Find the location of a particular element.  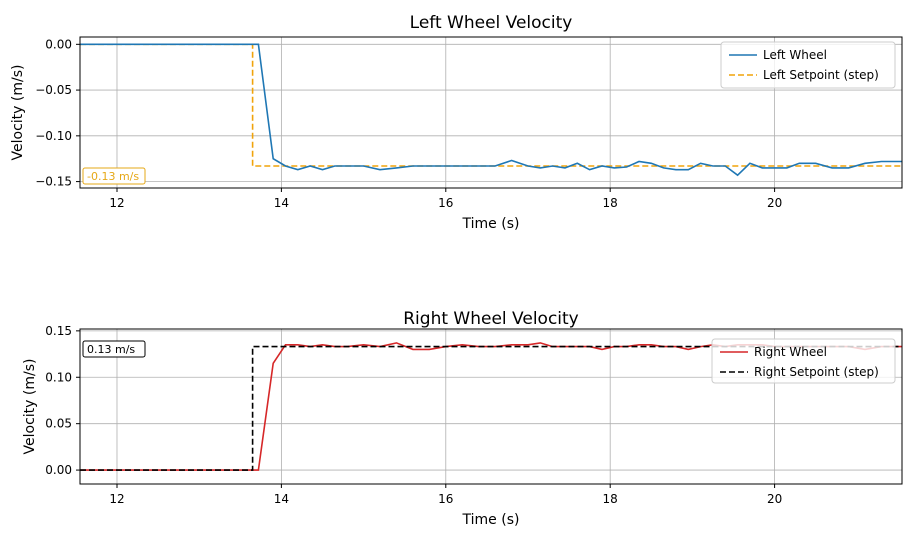

chart-0-ytick-label: −0.10 is located at coordinates (53, 136).